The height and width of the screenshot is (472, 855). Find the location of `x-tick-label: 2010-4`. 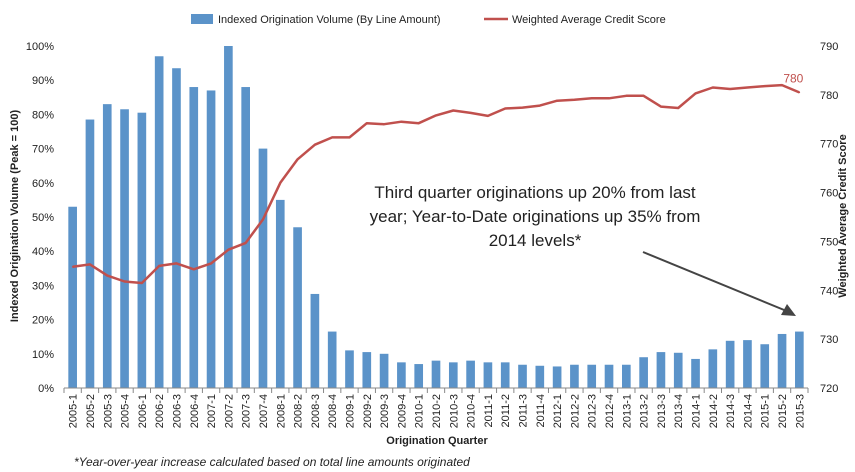

x-tick-label: 2010-4 is located at coordinates (472, 411).